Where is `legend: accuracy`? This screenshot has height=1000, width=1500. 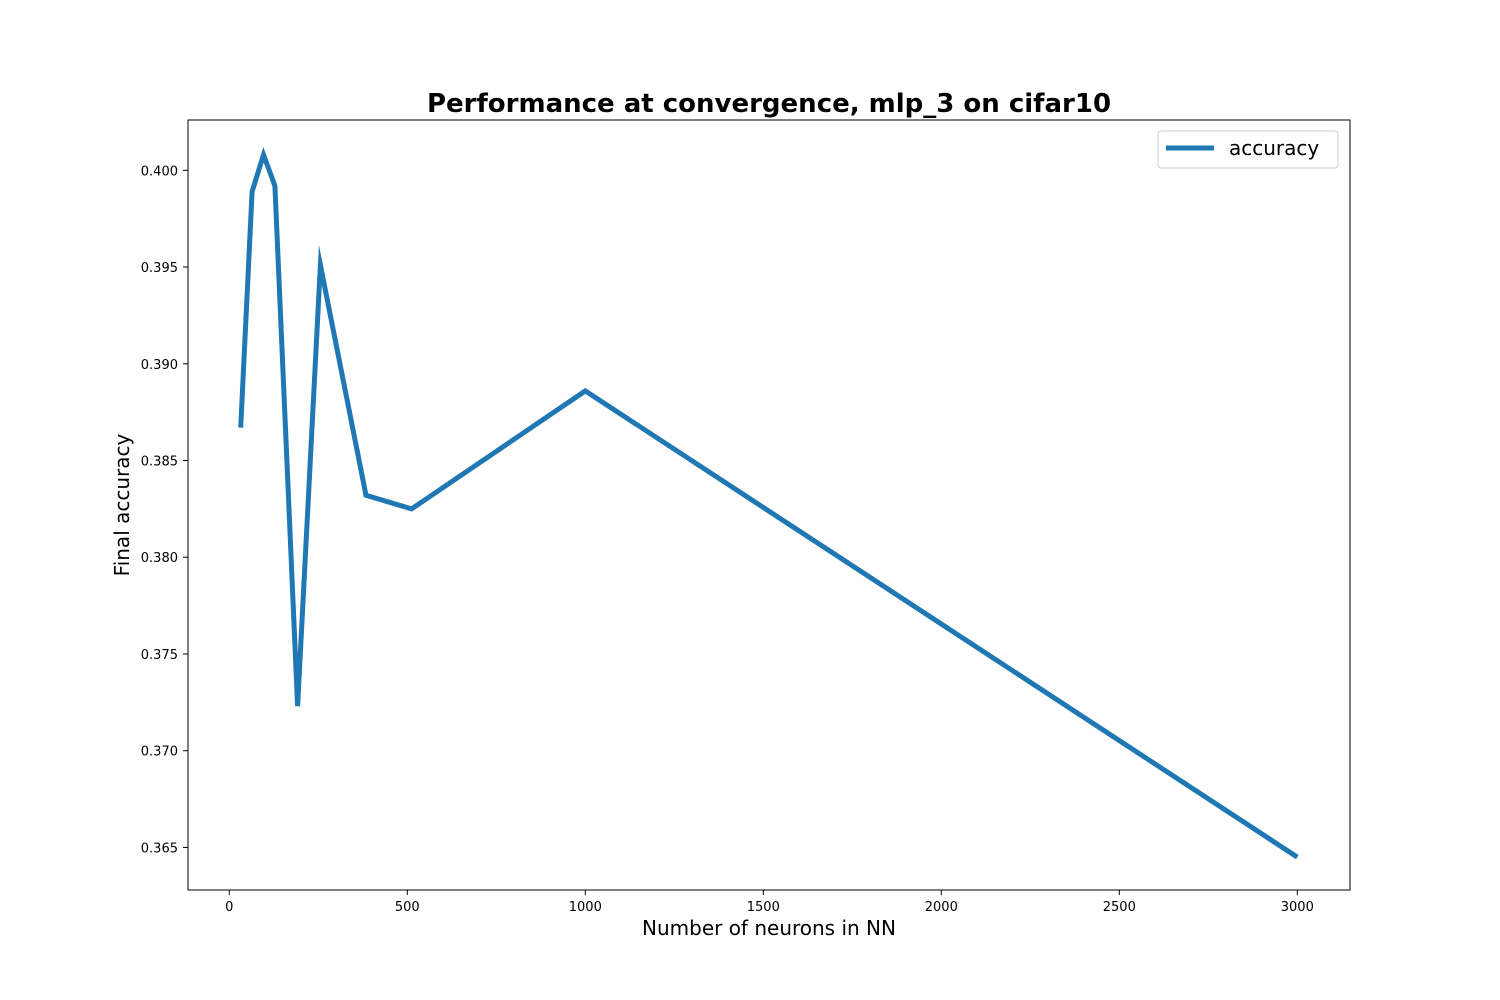
legend: accuracy is located at coordinates (1248, 149).